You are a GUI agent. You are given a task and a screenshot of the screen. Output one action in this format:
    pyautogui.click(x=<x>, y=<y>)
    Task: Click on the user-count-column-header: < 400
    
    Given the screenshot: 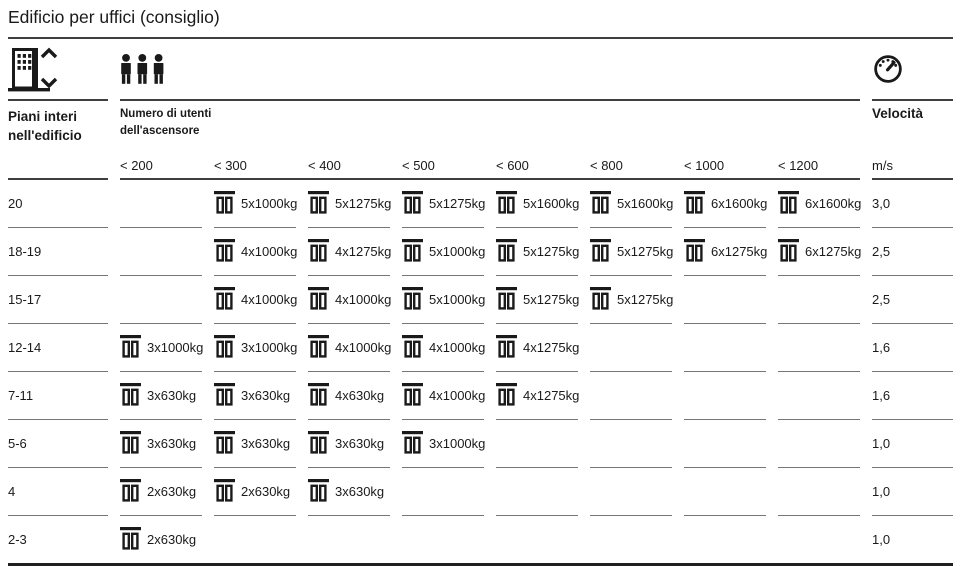 What is the action you would take?
    pyautogui.click(x=355, y=164)
    